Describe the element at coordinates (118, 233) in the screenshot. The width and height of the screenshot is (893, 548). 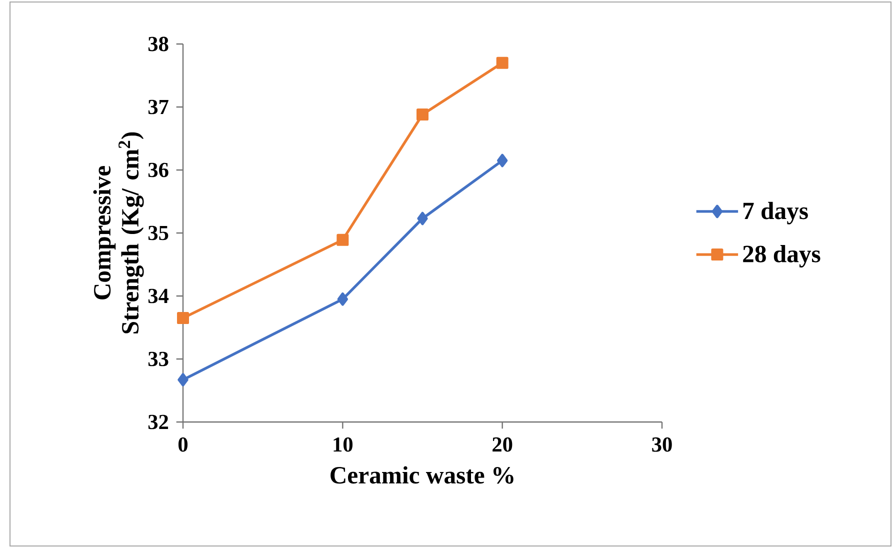
I see `y-axis-title: Compressive Strength (Kg/ cm$^{2}$)` at that location.